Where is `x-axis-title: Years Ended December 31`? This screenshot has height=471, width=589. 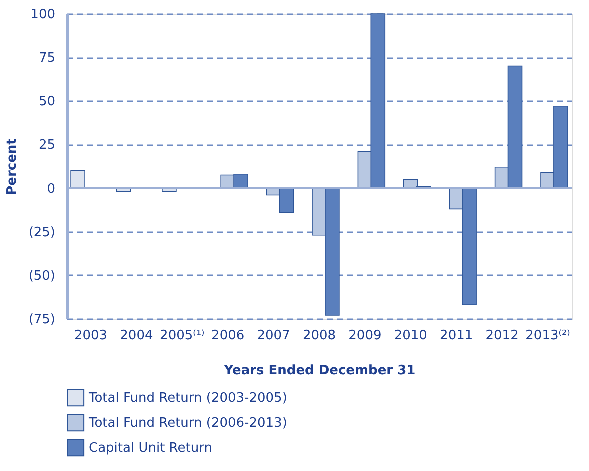 x-axis-title: Years Ended December 31 is located at coordinates (319, 371).